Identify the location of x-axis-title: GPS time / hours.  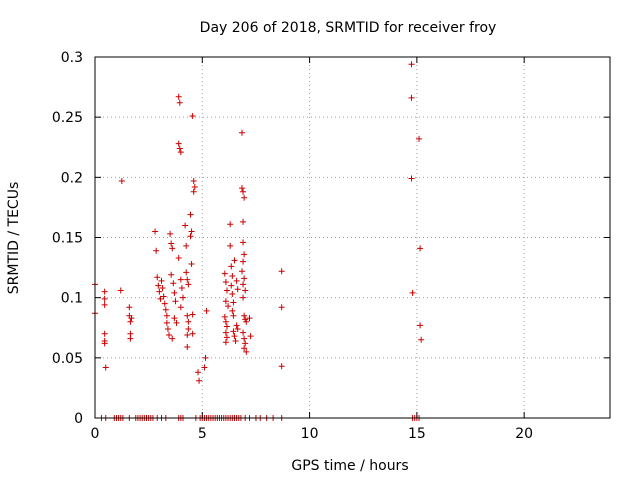
(349, 466).